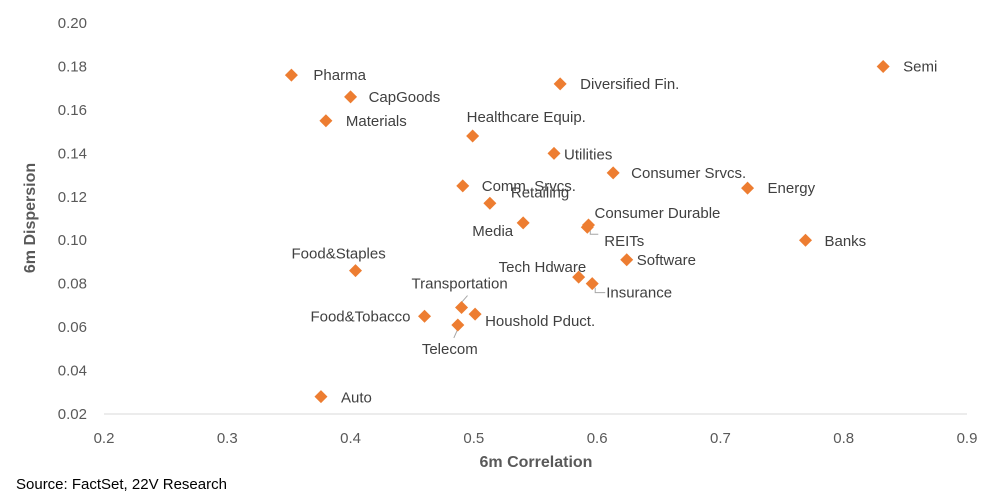 Image resolution: width=1002 pixels, height=499 pixels. What do you see at coordinates (72, 153) in the screenshot?
I see `y-tick-label: 0.14` at bounding box center [72, 153].